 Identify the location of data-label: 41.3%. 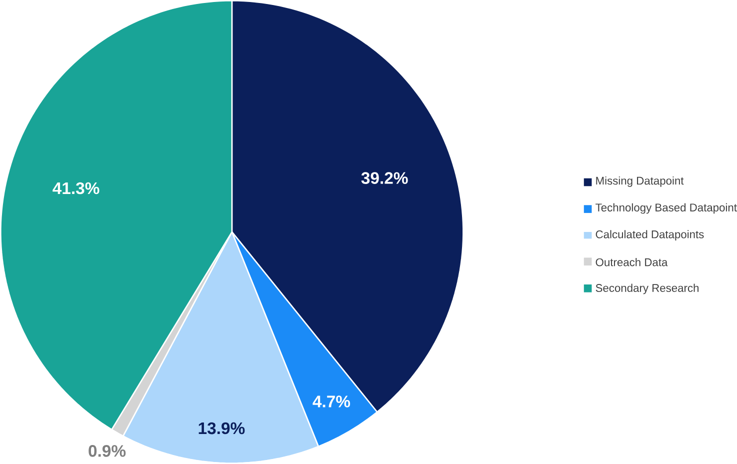
(76, 188).